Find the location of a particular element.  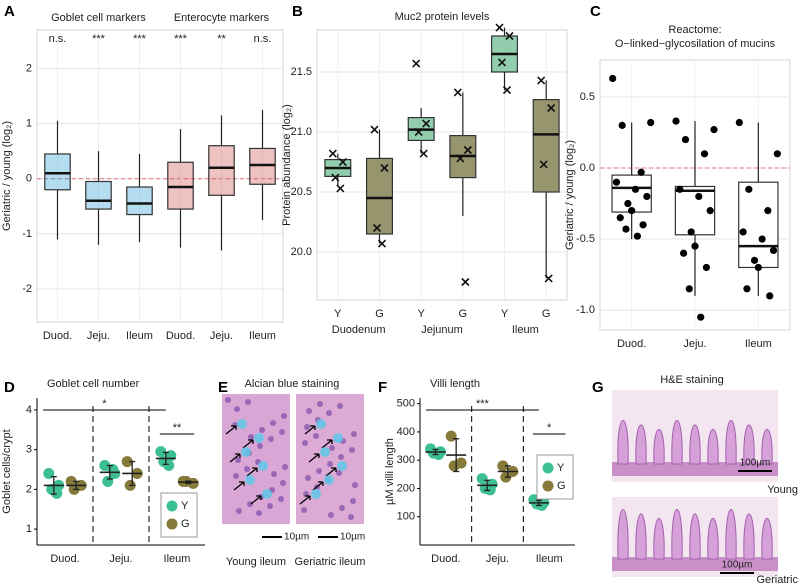

y-tick-label: 0 is located at coordinates (29, 179).